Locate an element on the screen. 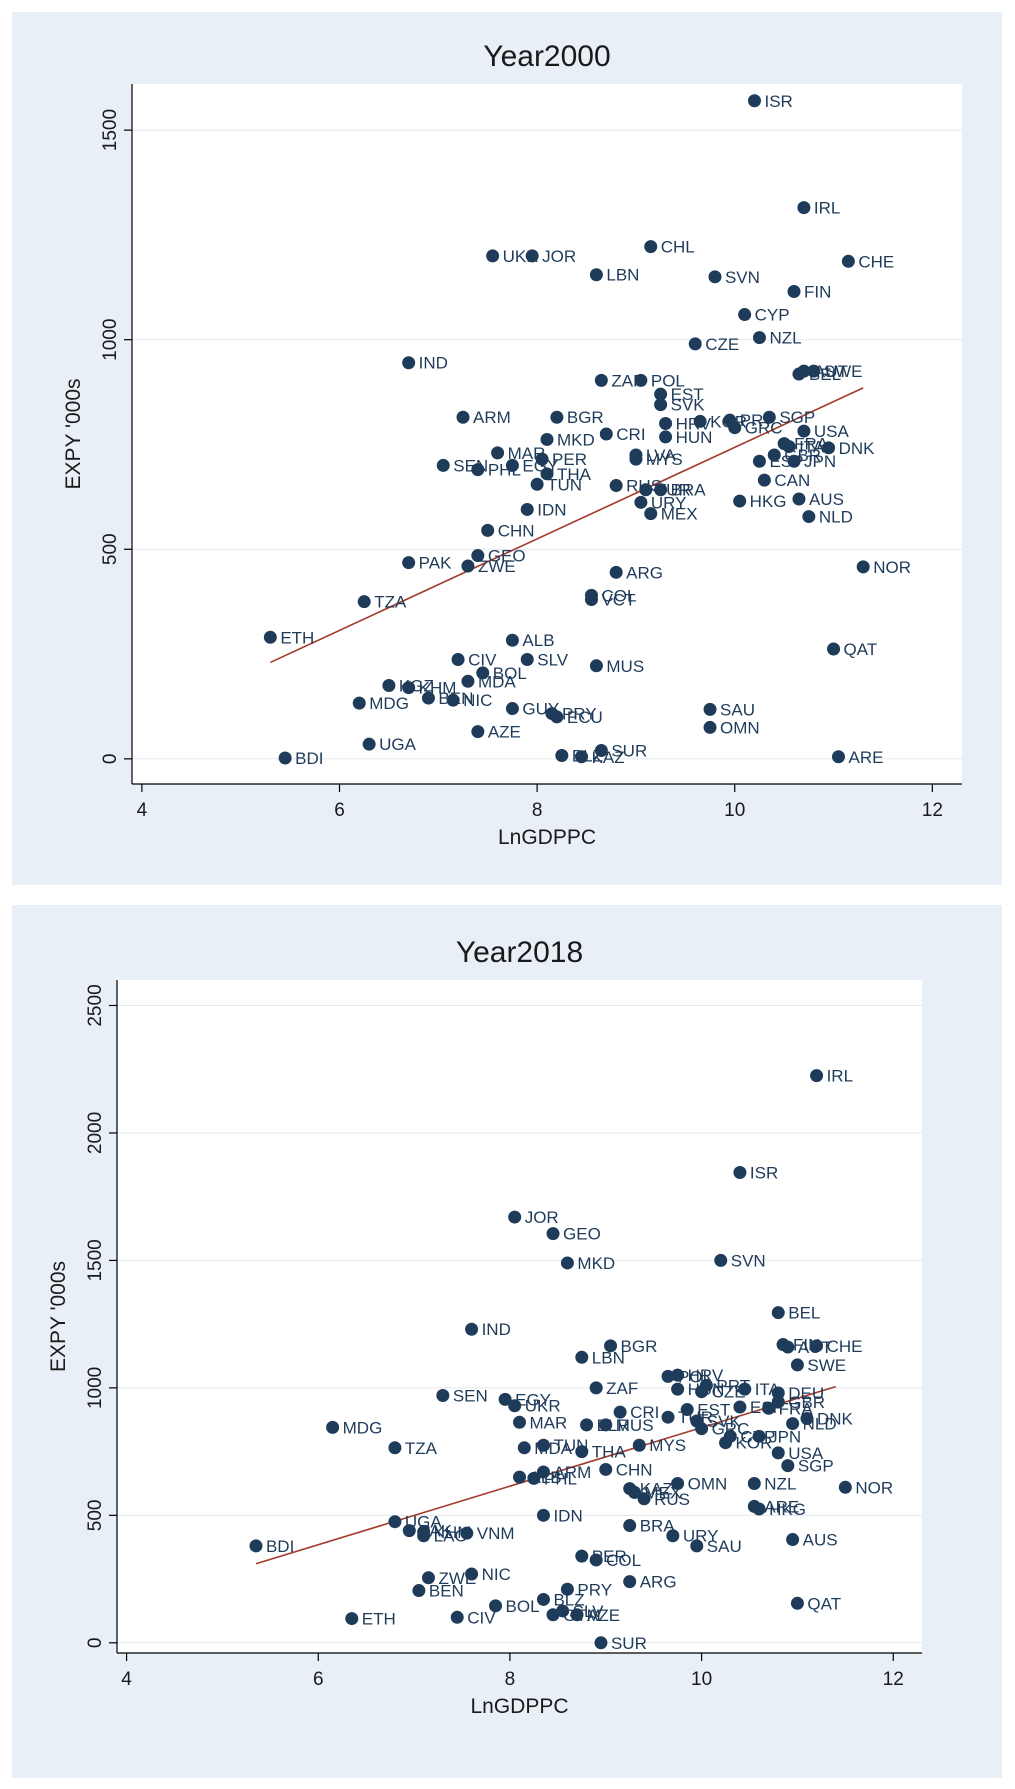  point-label-bra: BRA is located at coordinates (689, 490).